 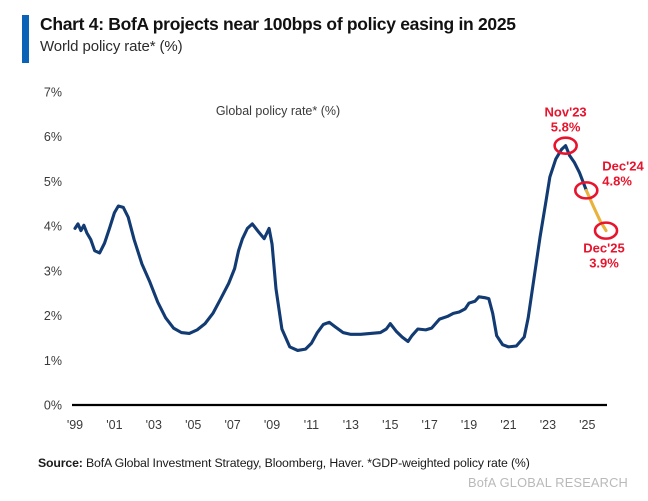 What do you see at coordinates (53, 249) in the screenshot?
I see `y-axis-tick-labels: 0% 1% 2% 3% 4% 5% 6% 7%` at bounding box center [53, 249].